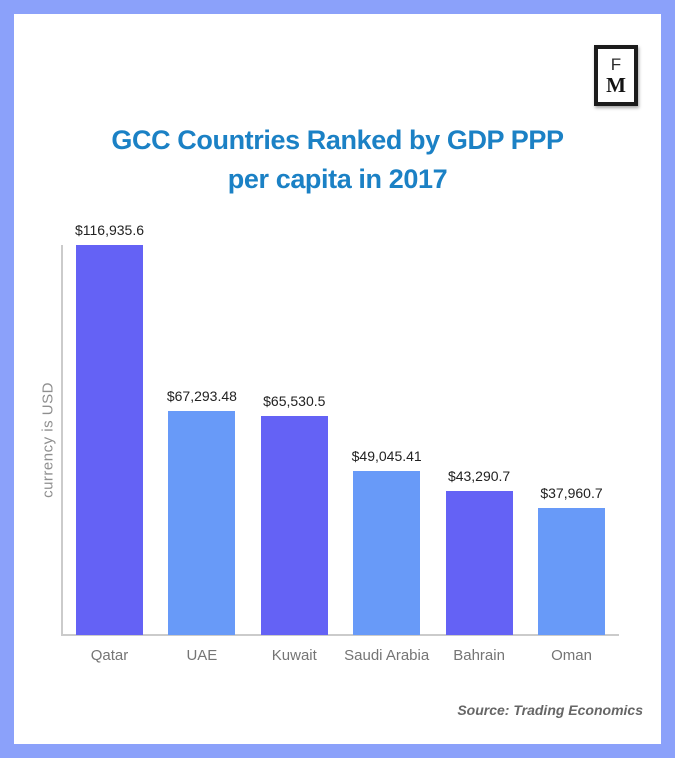 This screenshot has height=758, width=675. Describe the element at coordinates (479, 454) in the screenshot. I see `bar-column-bahrain: $43,290.7 Bahrain` at that location.